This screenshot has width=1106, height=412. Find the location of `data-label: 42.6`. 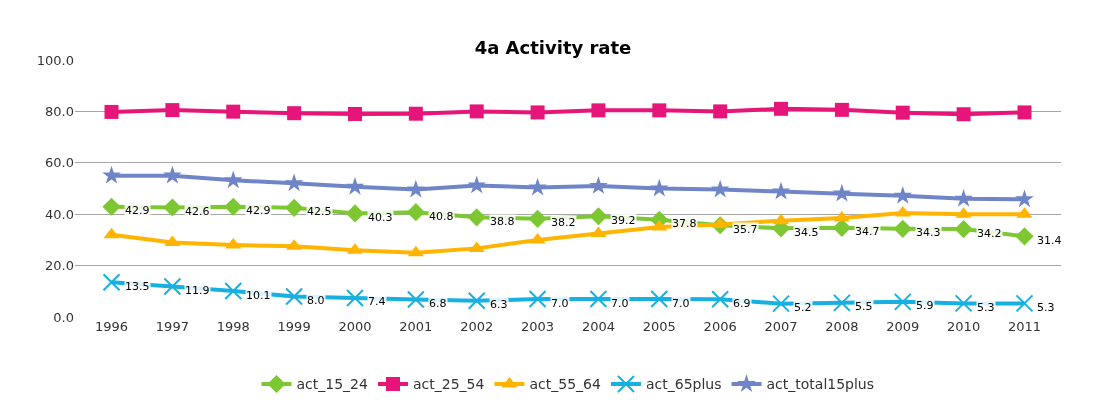

data-label: 42.6 is located at coordinates (197, 211).